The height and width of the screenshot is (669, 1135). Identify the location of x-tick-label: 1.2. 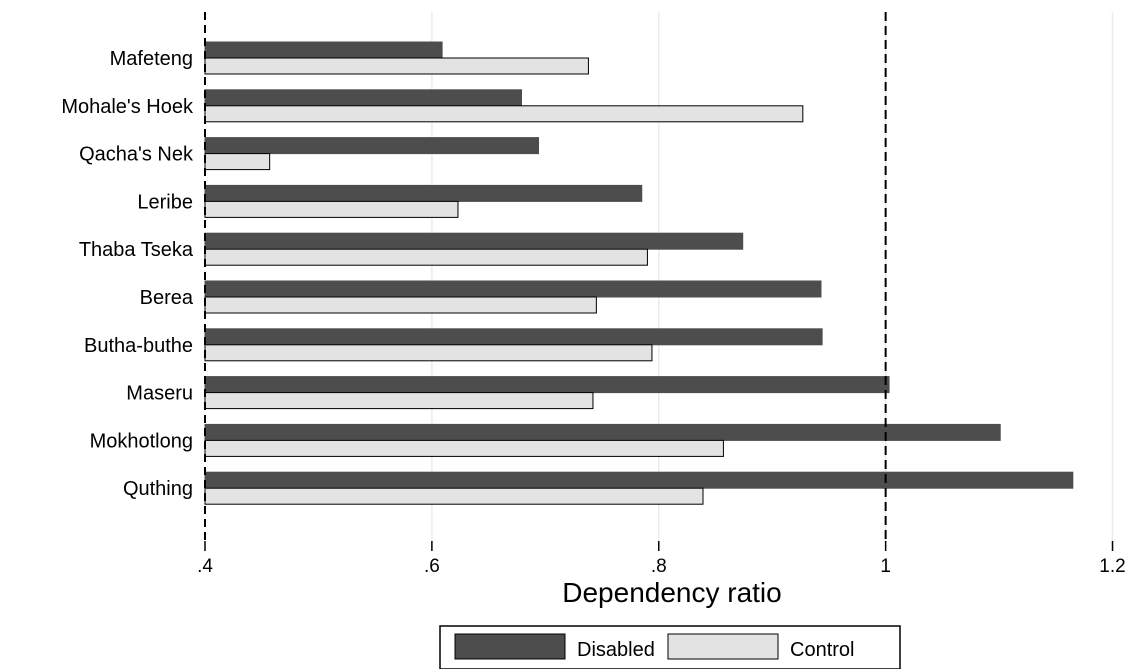
(1112, 566).